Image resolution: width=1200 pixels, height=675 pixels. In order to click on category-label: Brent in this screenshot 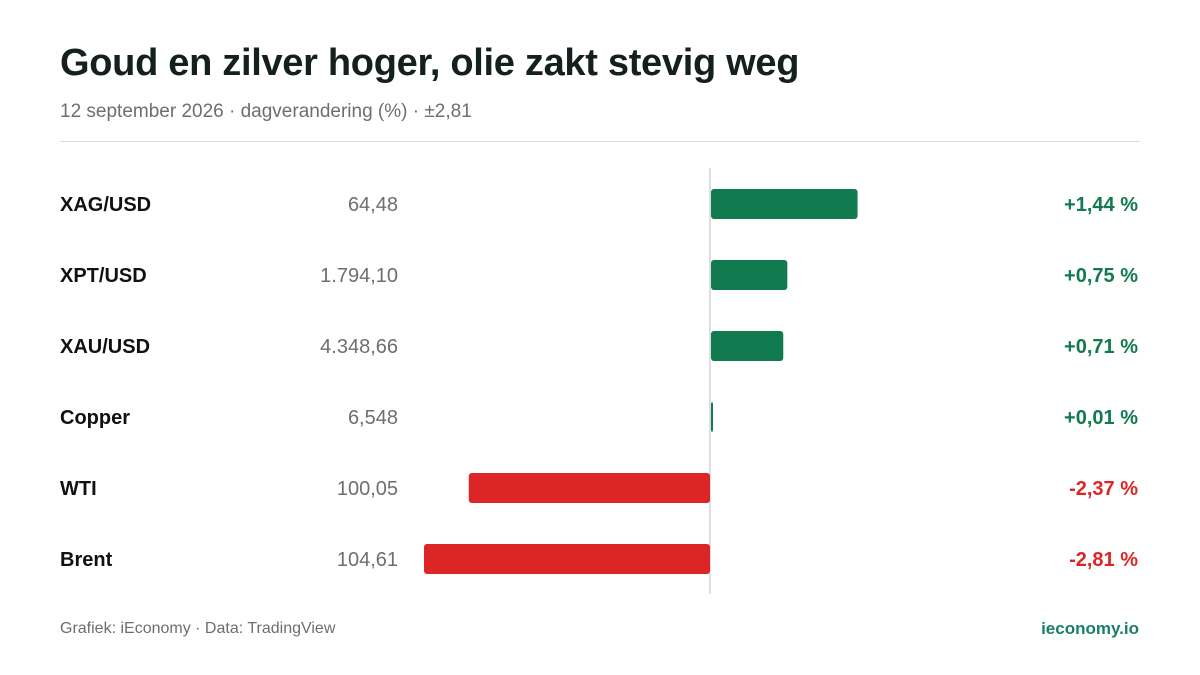, I will do `click(86, 560)`.